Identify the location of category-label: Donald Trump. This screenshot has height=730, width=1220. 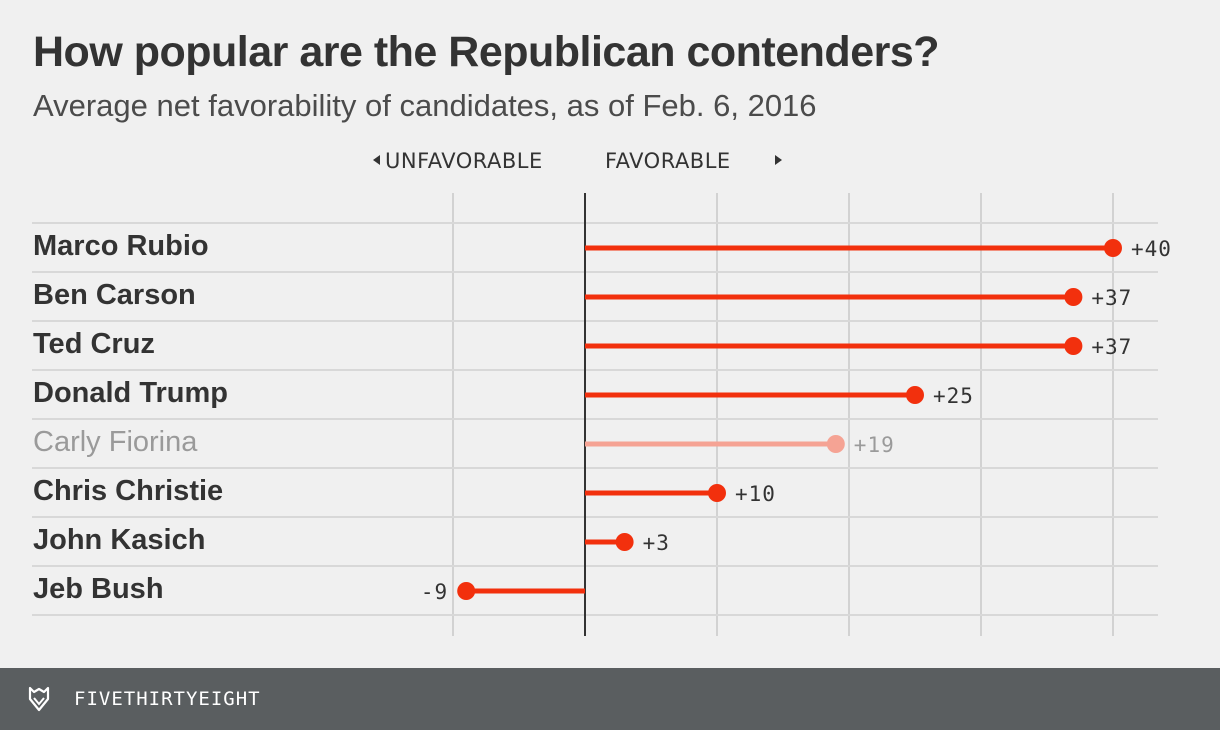
(130, 393).